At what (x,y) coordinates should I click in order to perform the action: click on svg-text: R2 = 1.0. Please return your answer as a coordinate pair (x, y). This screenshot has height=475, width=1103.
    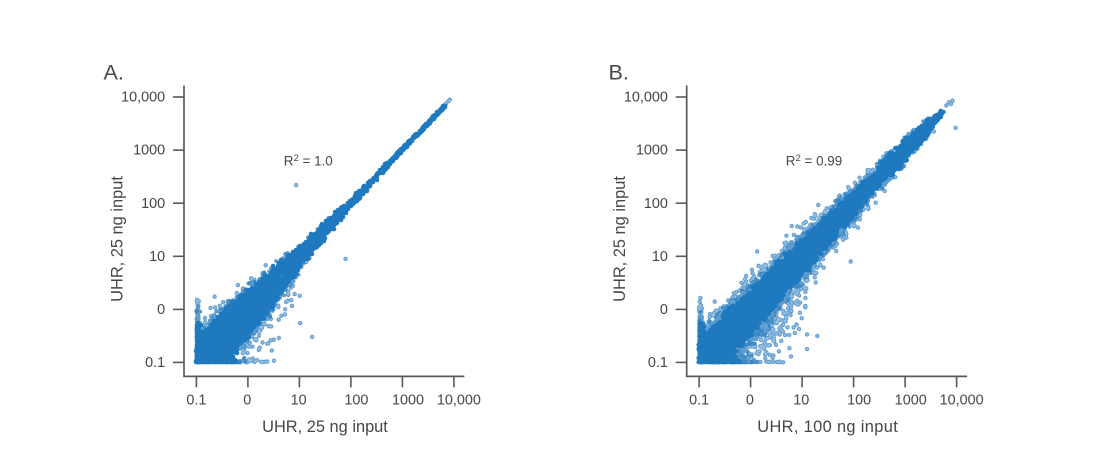
    Looking at the image, I should click on (308, 160).